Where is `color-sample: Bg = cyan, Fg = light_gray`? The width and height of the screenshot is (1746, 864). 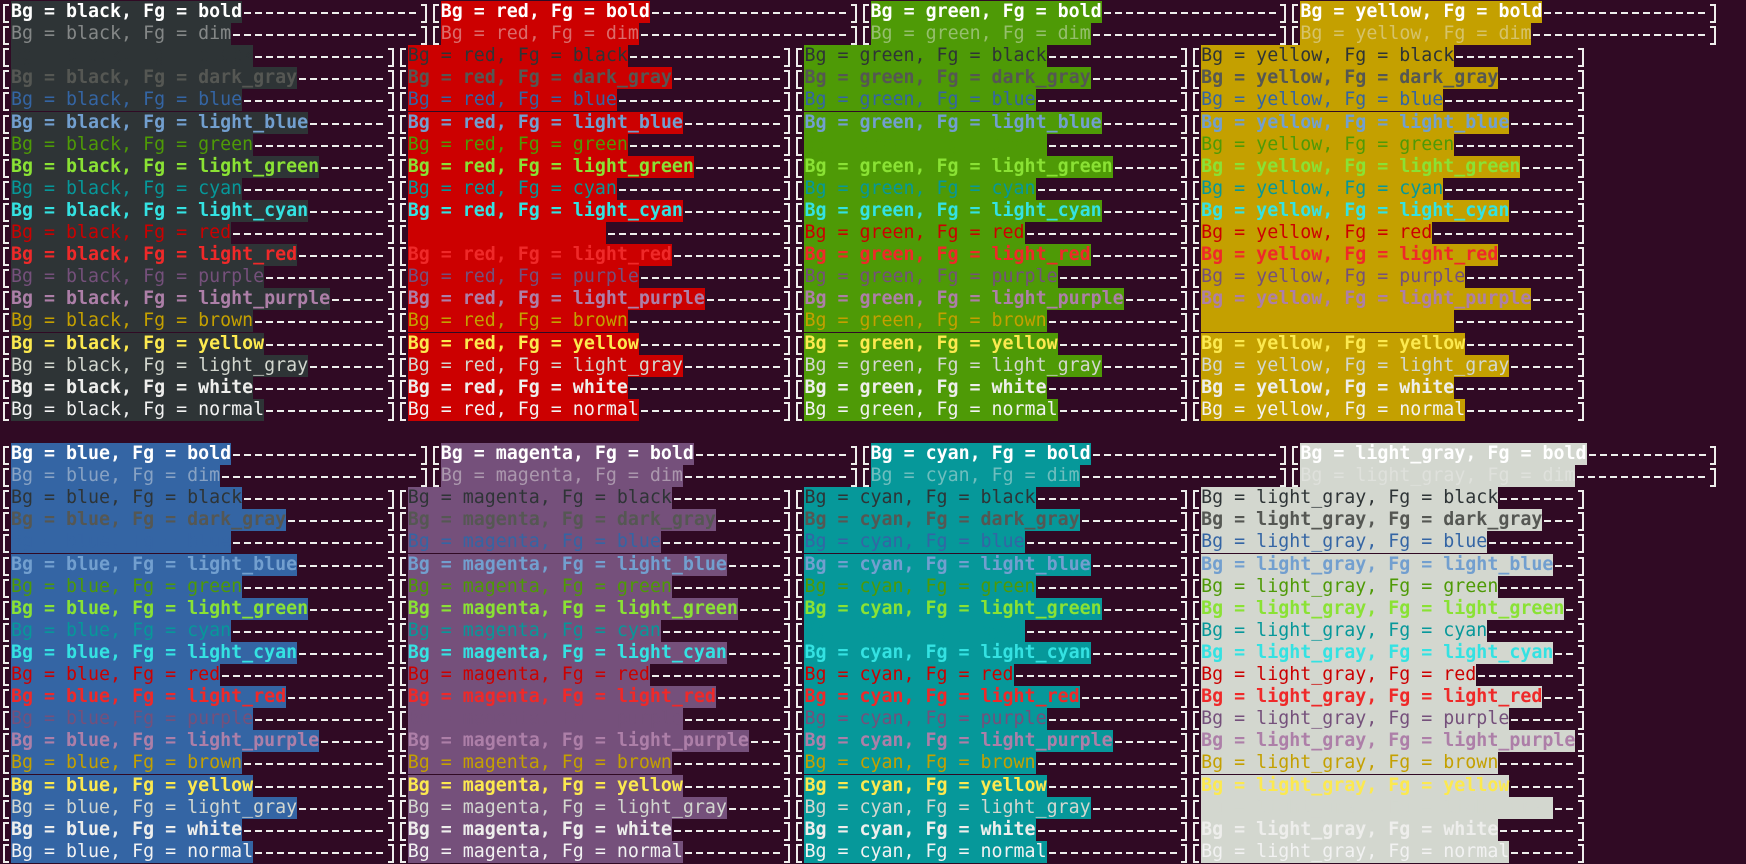
color-sample: Bg = cyan, Fg = light_gray is located at coordinates (947, 807).